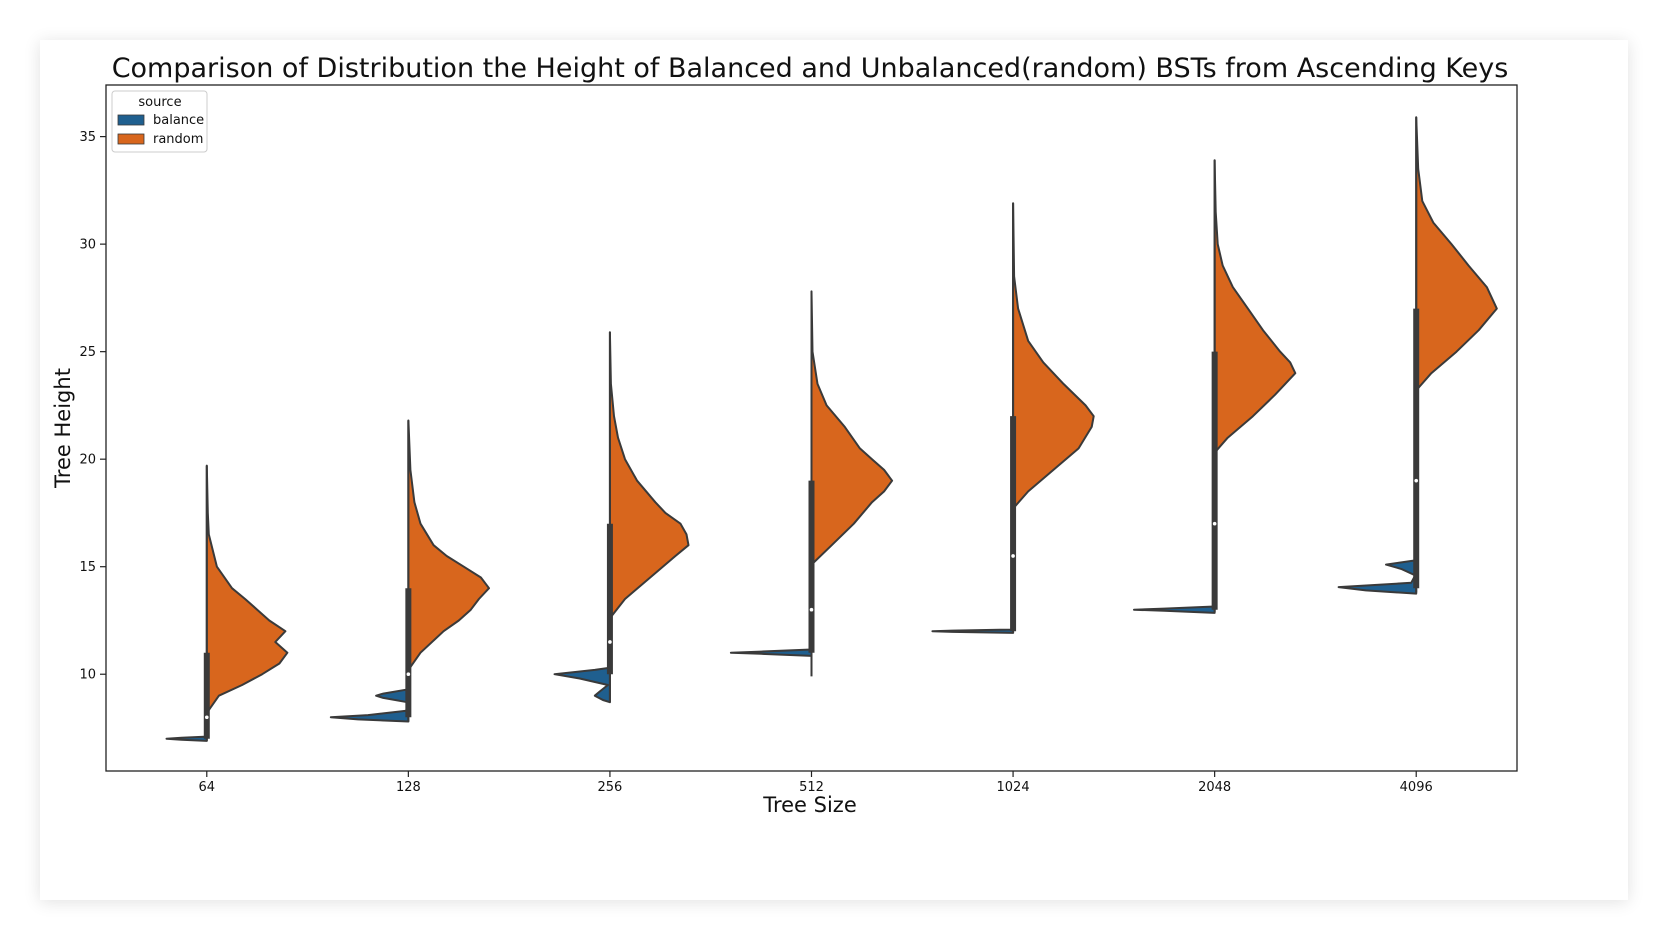  I want to click on x-axis-label: Tree Size, so click(809, 805).